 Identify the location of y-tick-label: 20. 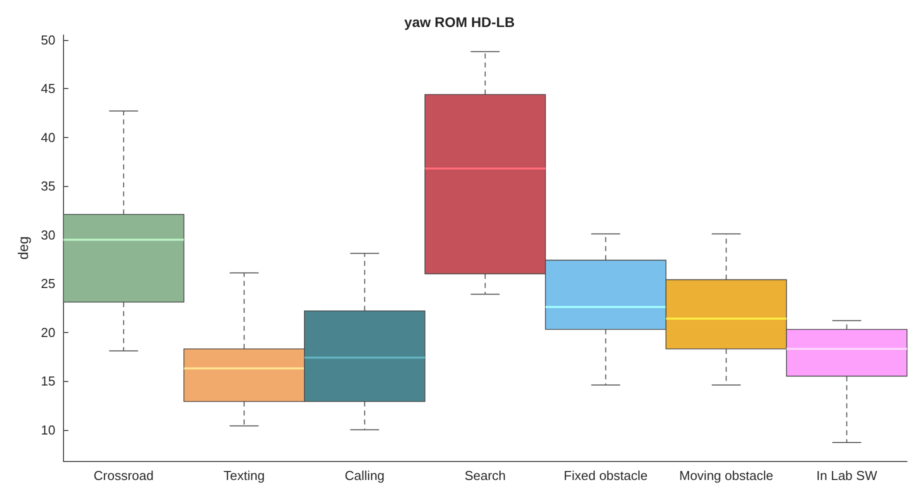
(48, 332).